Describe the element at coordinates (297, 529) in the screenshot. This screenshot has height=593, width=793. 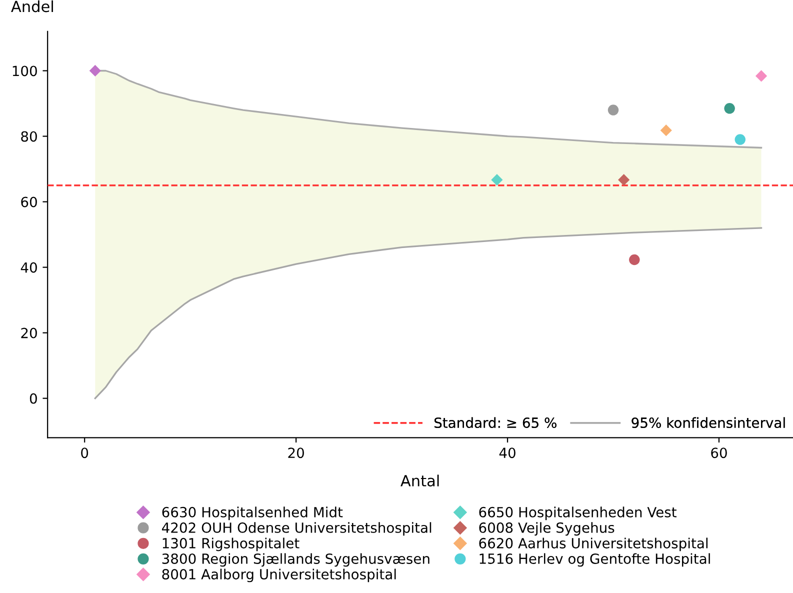
I see `legend-label: 4202 OUH Odense Universitetshospital` at that location.